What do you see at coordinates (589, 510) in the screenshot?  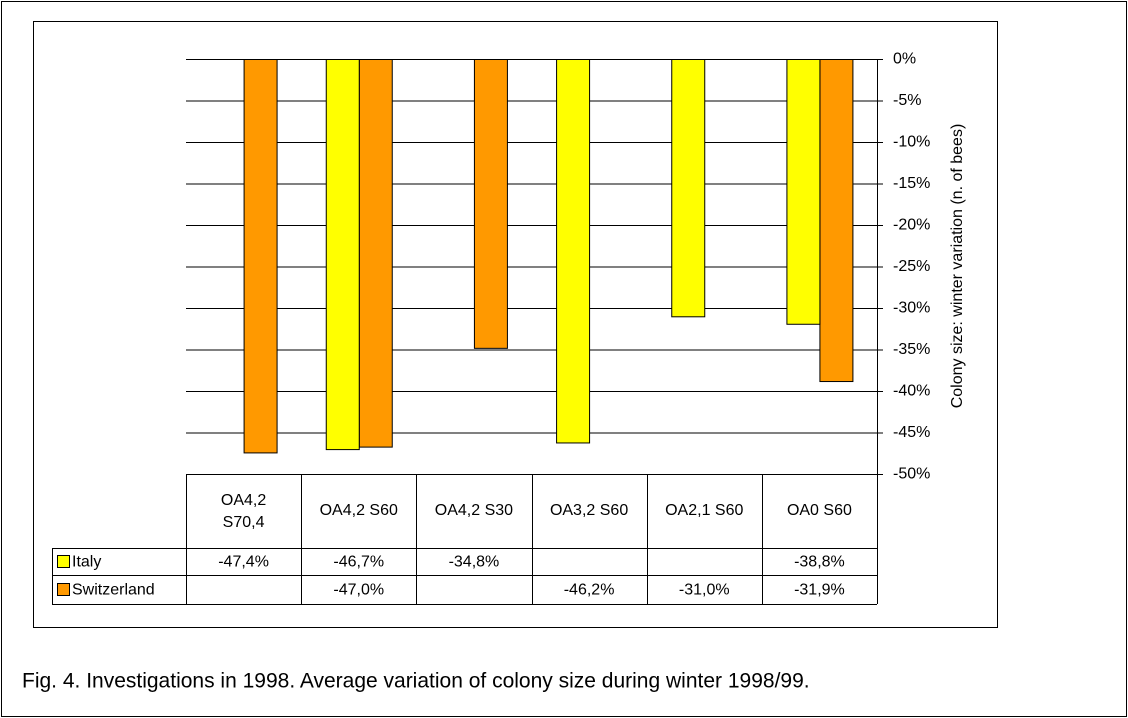 I see `x-tick-label: OA3,2 S60` at bounding box center [589, 510].